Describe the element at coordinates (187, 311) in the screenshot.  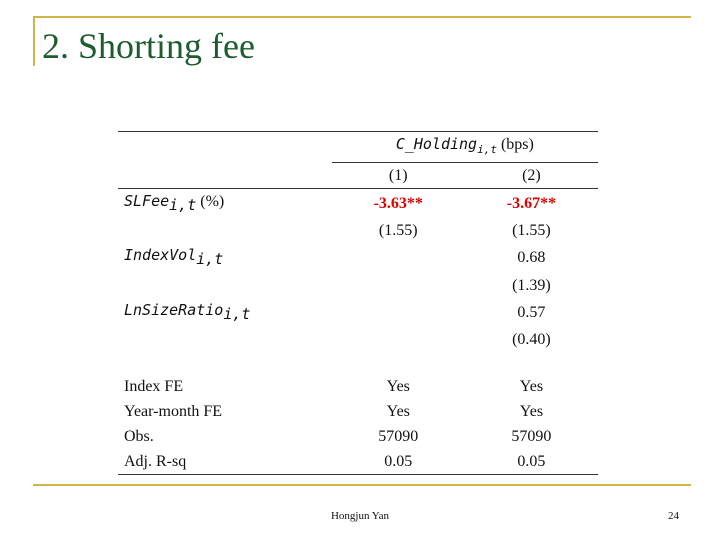
I see `var-label: LnSizeRatioi,t` at that location.